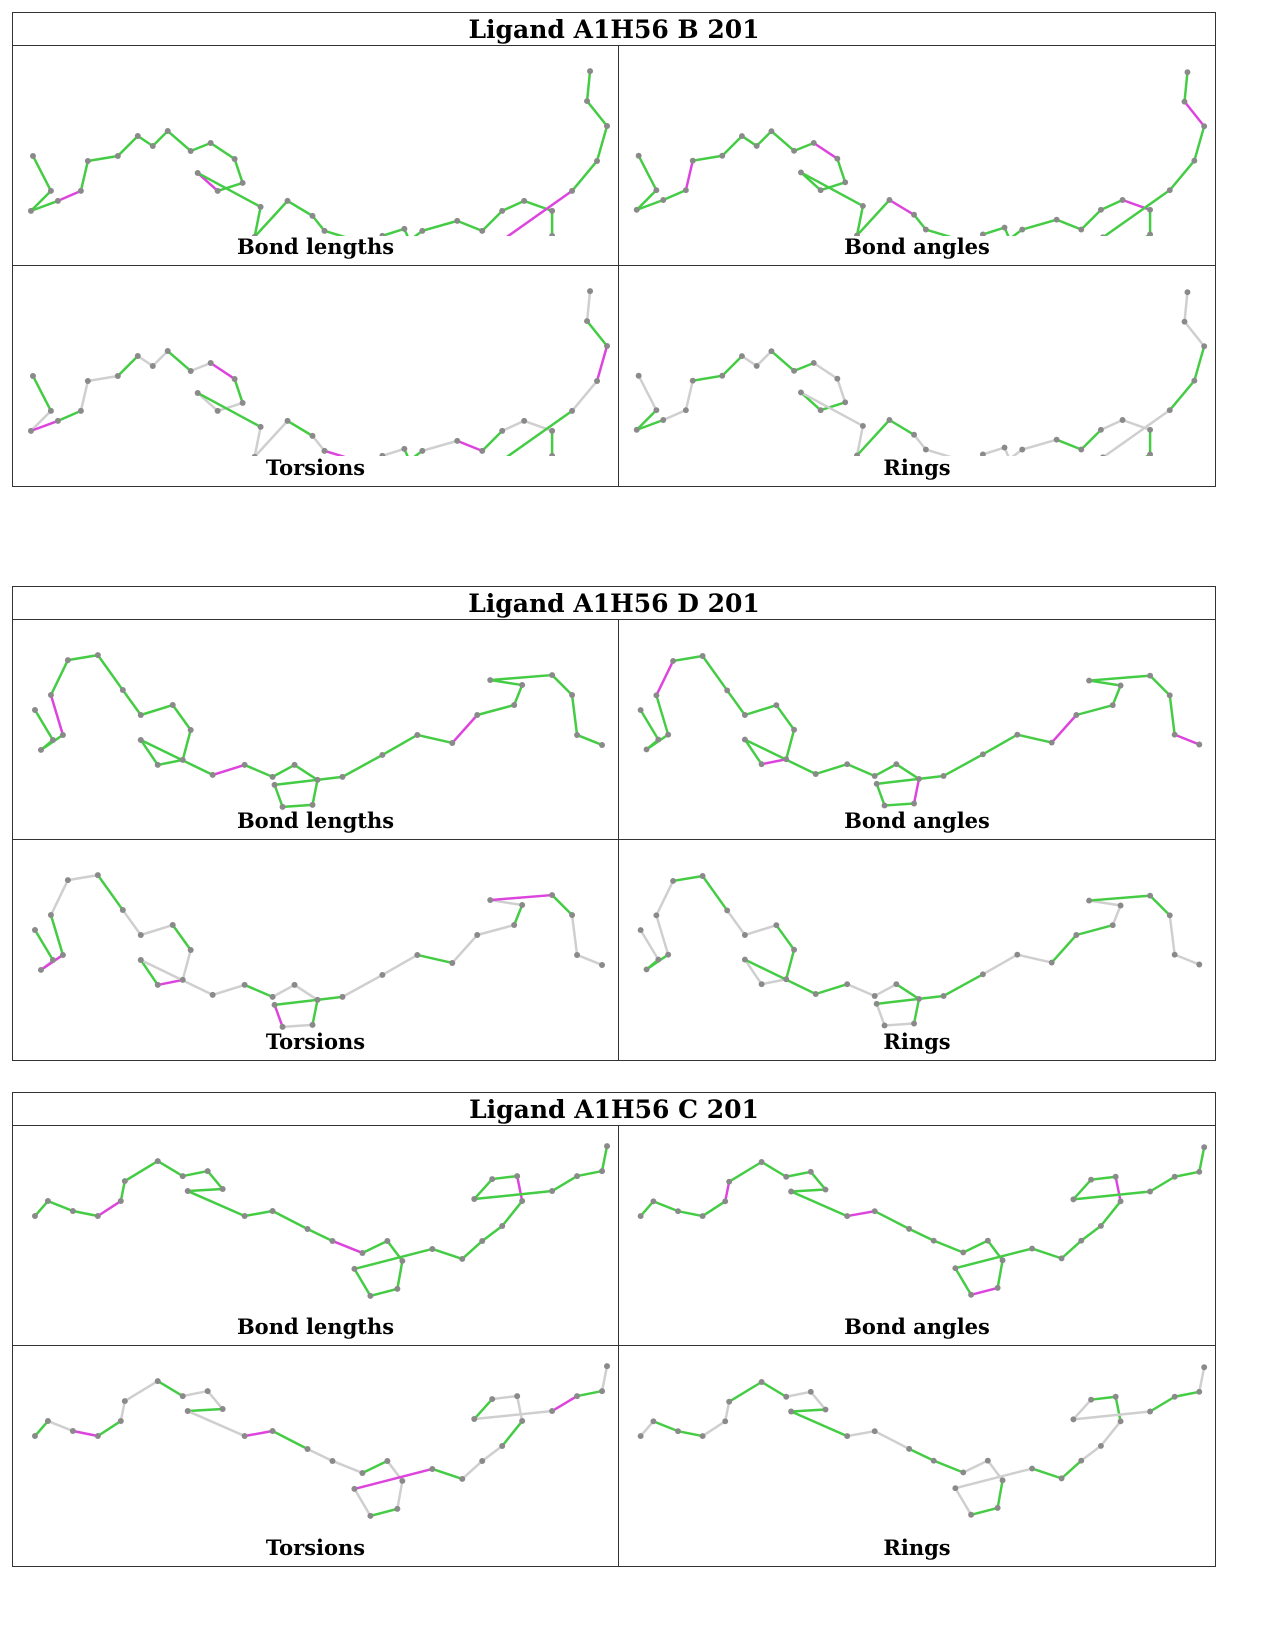 This screenshot has height=1645, width=1276. Describe the element at coordinates (917, 467) in the screenshot. I see `cell-caption: Rings` at that location.